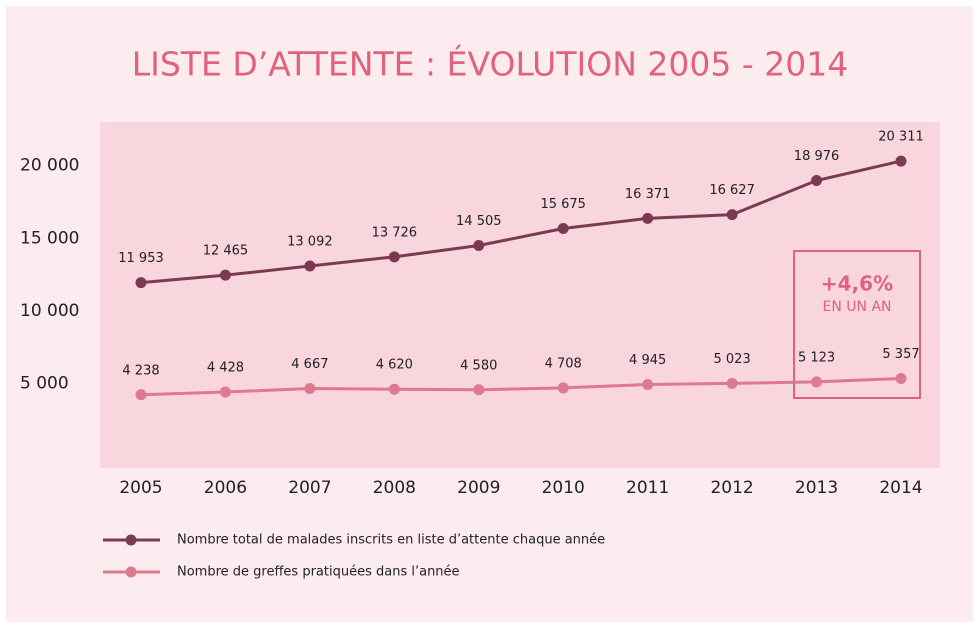  I want to click on data-label: 13 726, so click(395, 232).